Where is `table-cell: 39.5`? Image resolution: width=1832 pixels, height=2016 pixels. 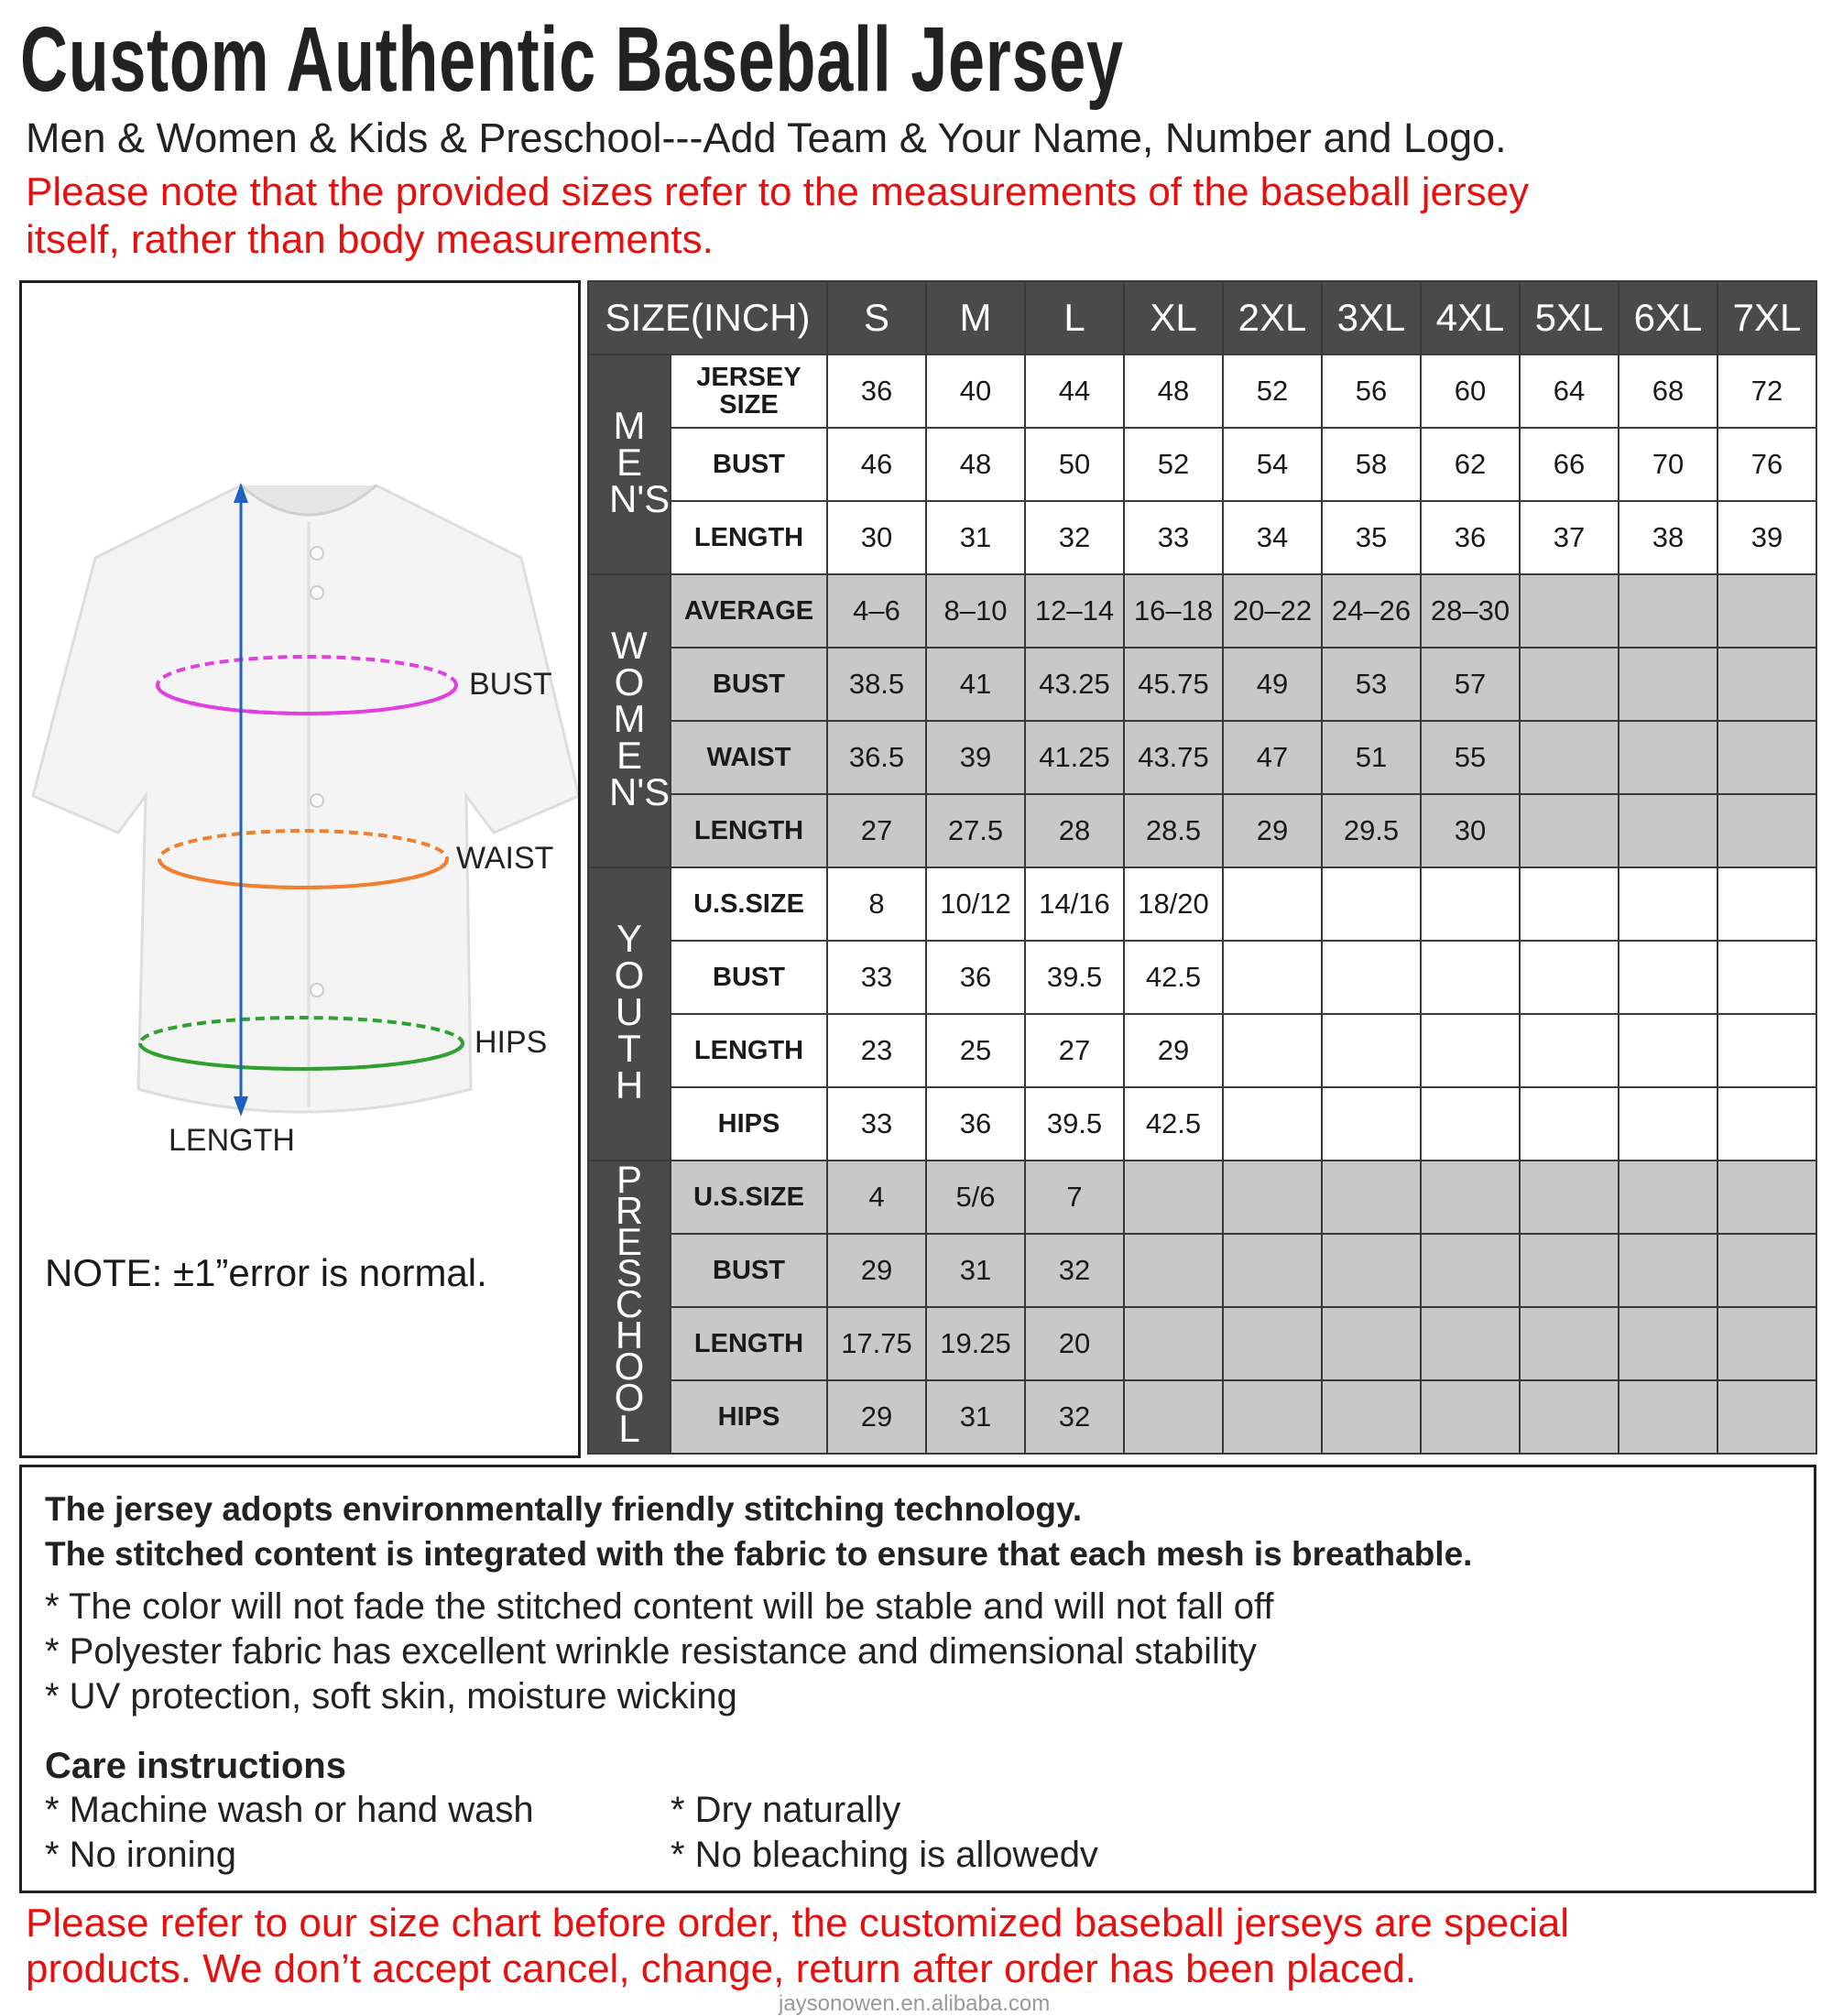 table-cell: 39.5 is located at coordinates (1075, 977).